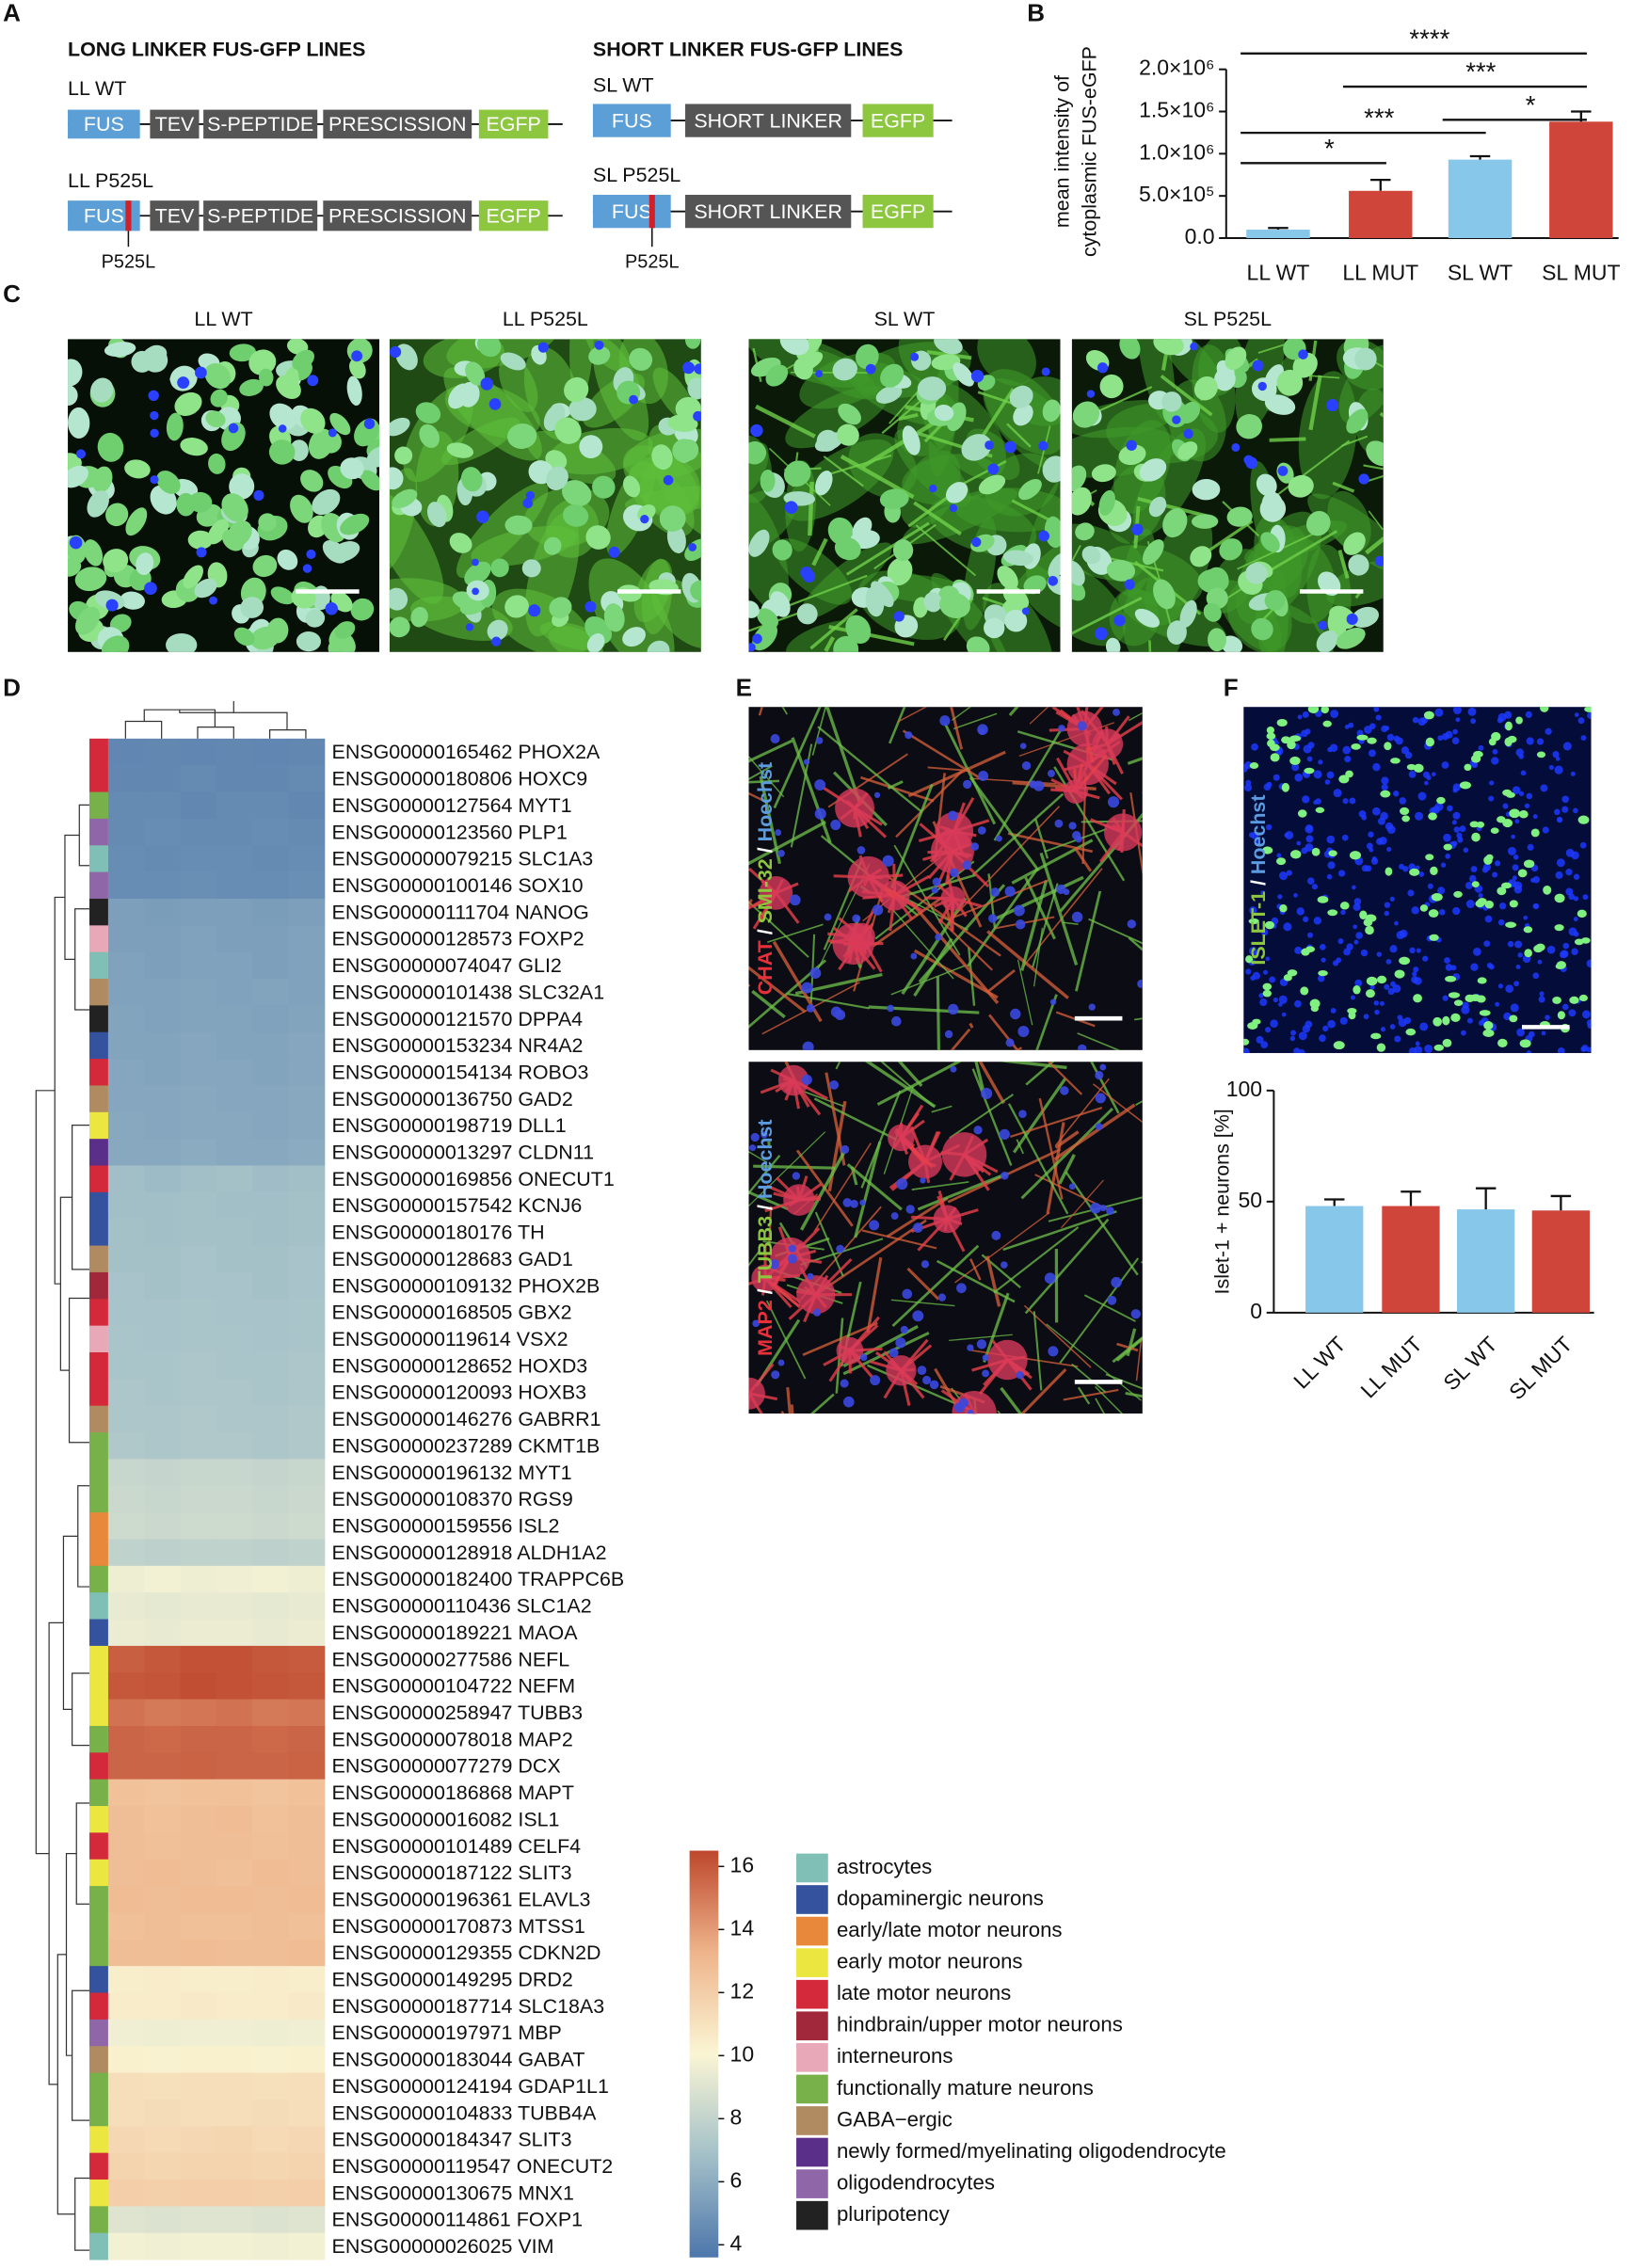 Image resolution: width=1633 pixels, height=2268 pixels. Describe the element at coordinates (884, 1866) in the screenshot. I see `legend-label: astrocytes` at that location.